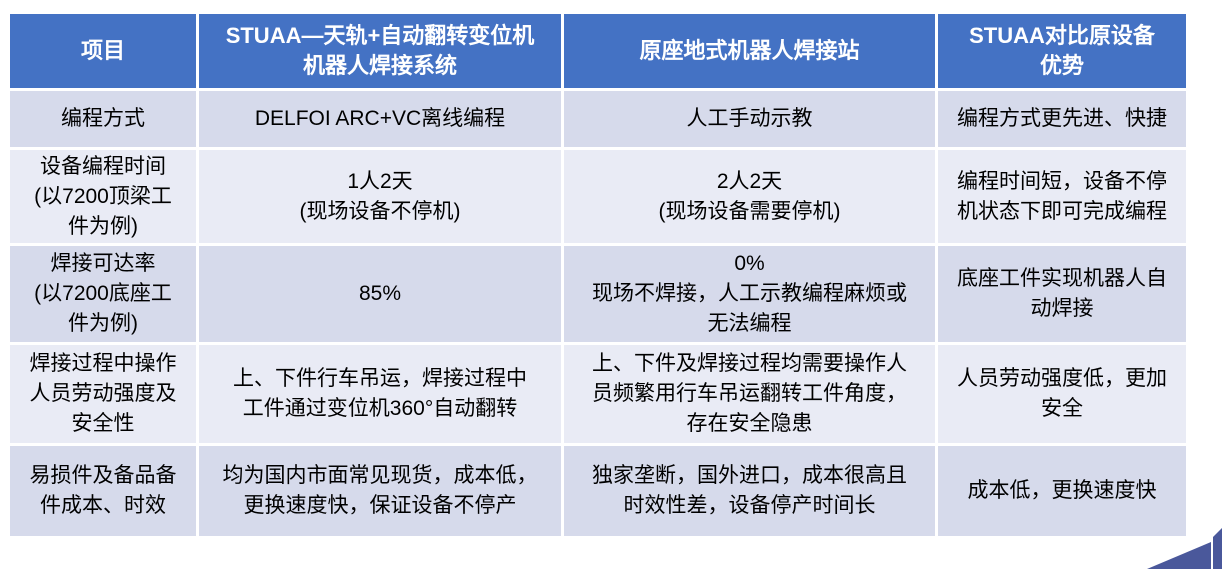 The height and width of the screenshot is (569, 1222). Describe the element at coordinates (103, 491) in the screenshot. I see `row-label: 易损件及备品备 件成本、时效` at that location.